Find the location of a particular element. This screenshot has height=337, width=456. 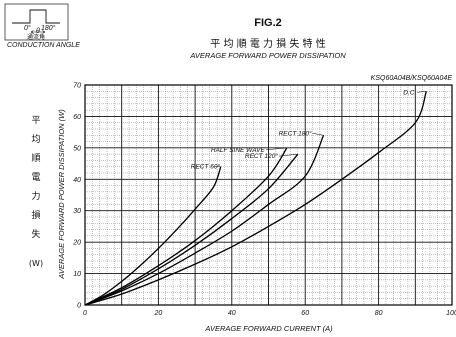

ylabel-jp-char: 均 is located at coordinates (35, 139).